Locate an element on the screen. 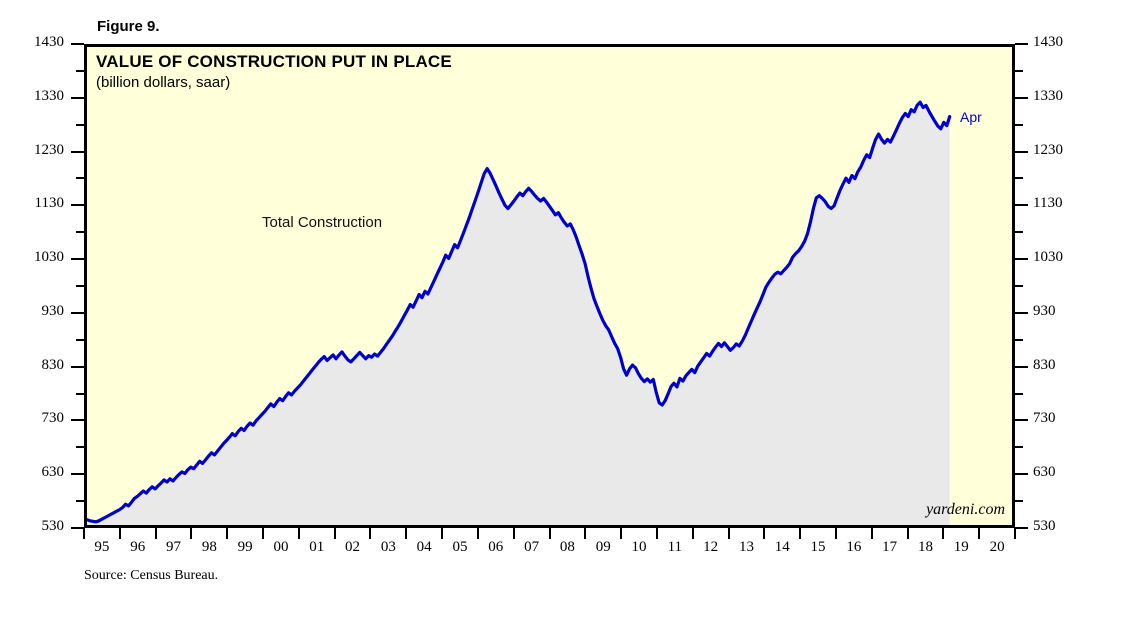  y-axis-label-right: 1030 is located at coordinates (1048, 257).